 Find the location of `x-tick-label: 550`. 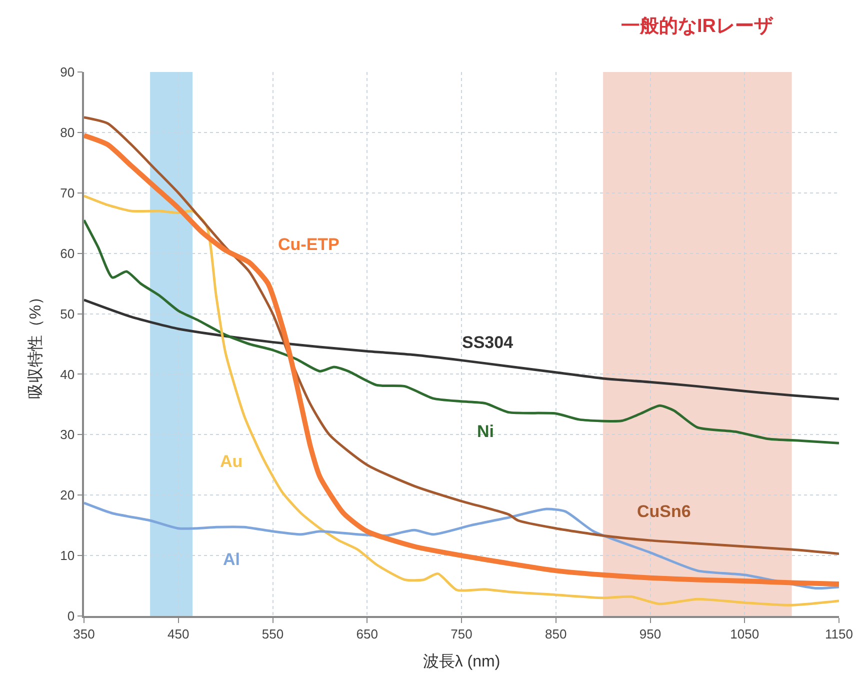

x-tick-label: 550 is located at coordinates (273, 634).